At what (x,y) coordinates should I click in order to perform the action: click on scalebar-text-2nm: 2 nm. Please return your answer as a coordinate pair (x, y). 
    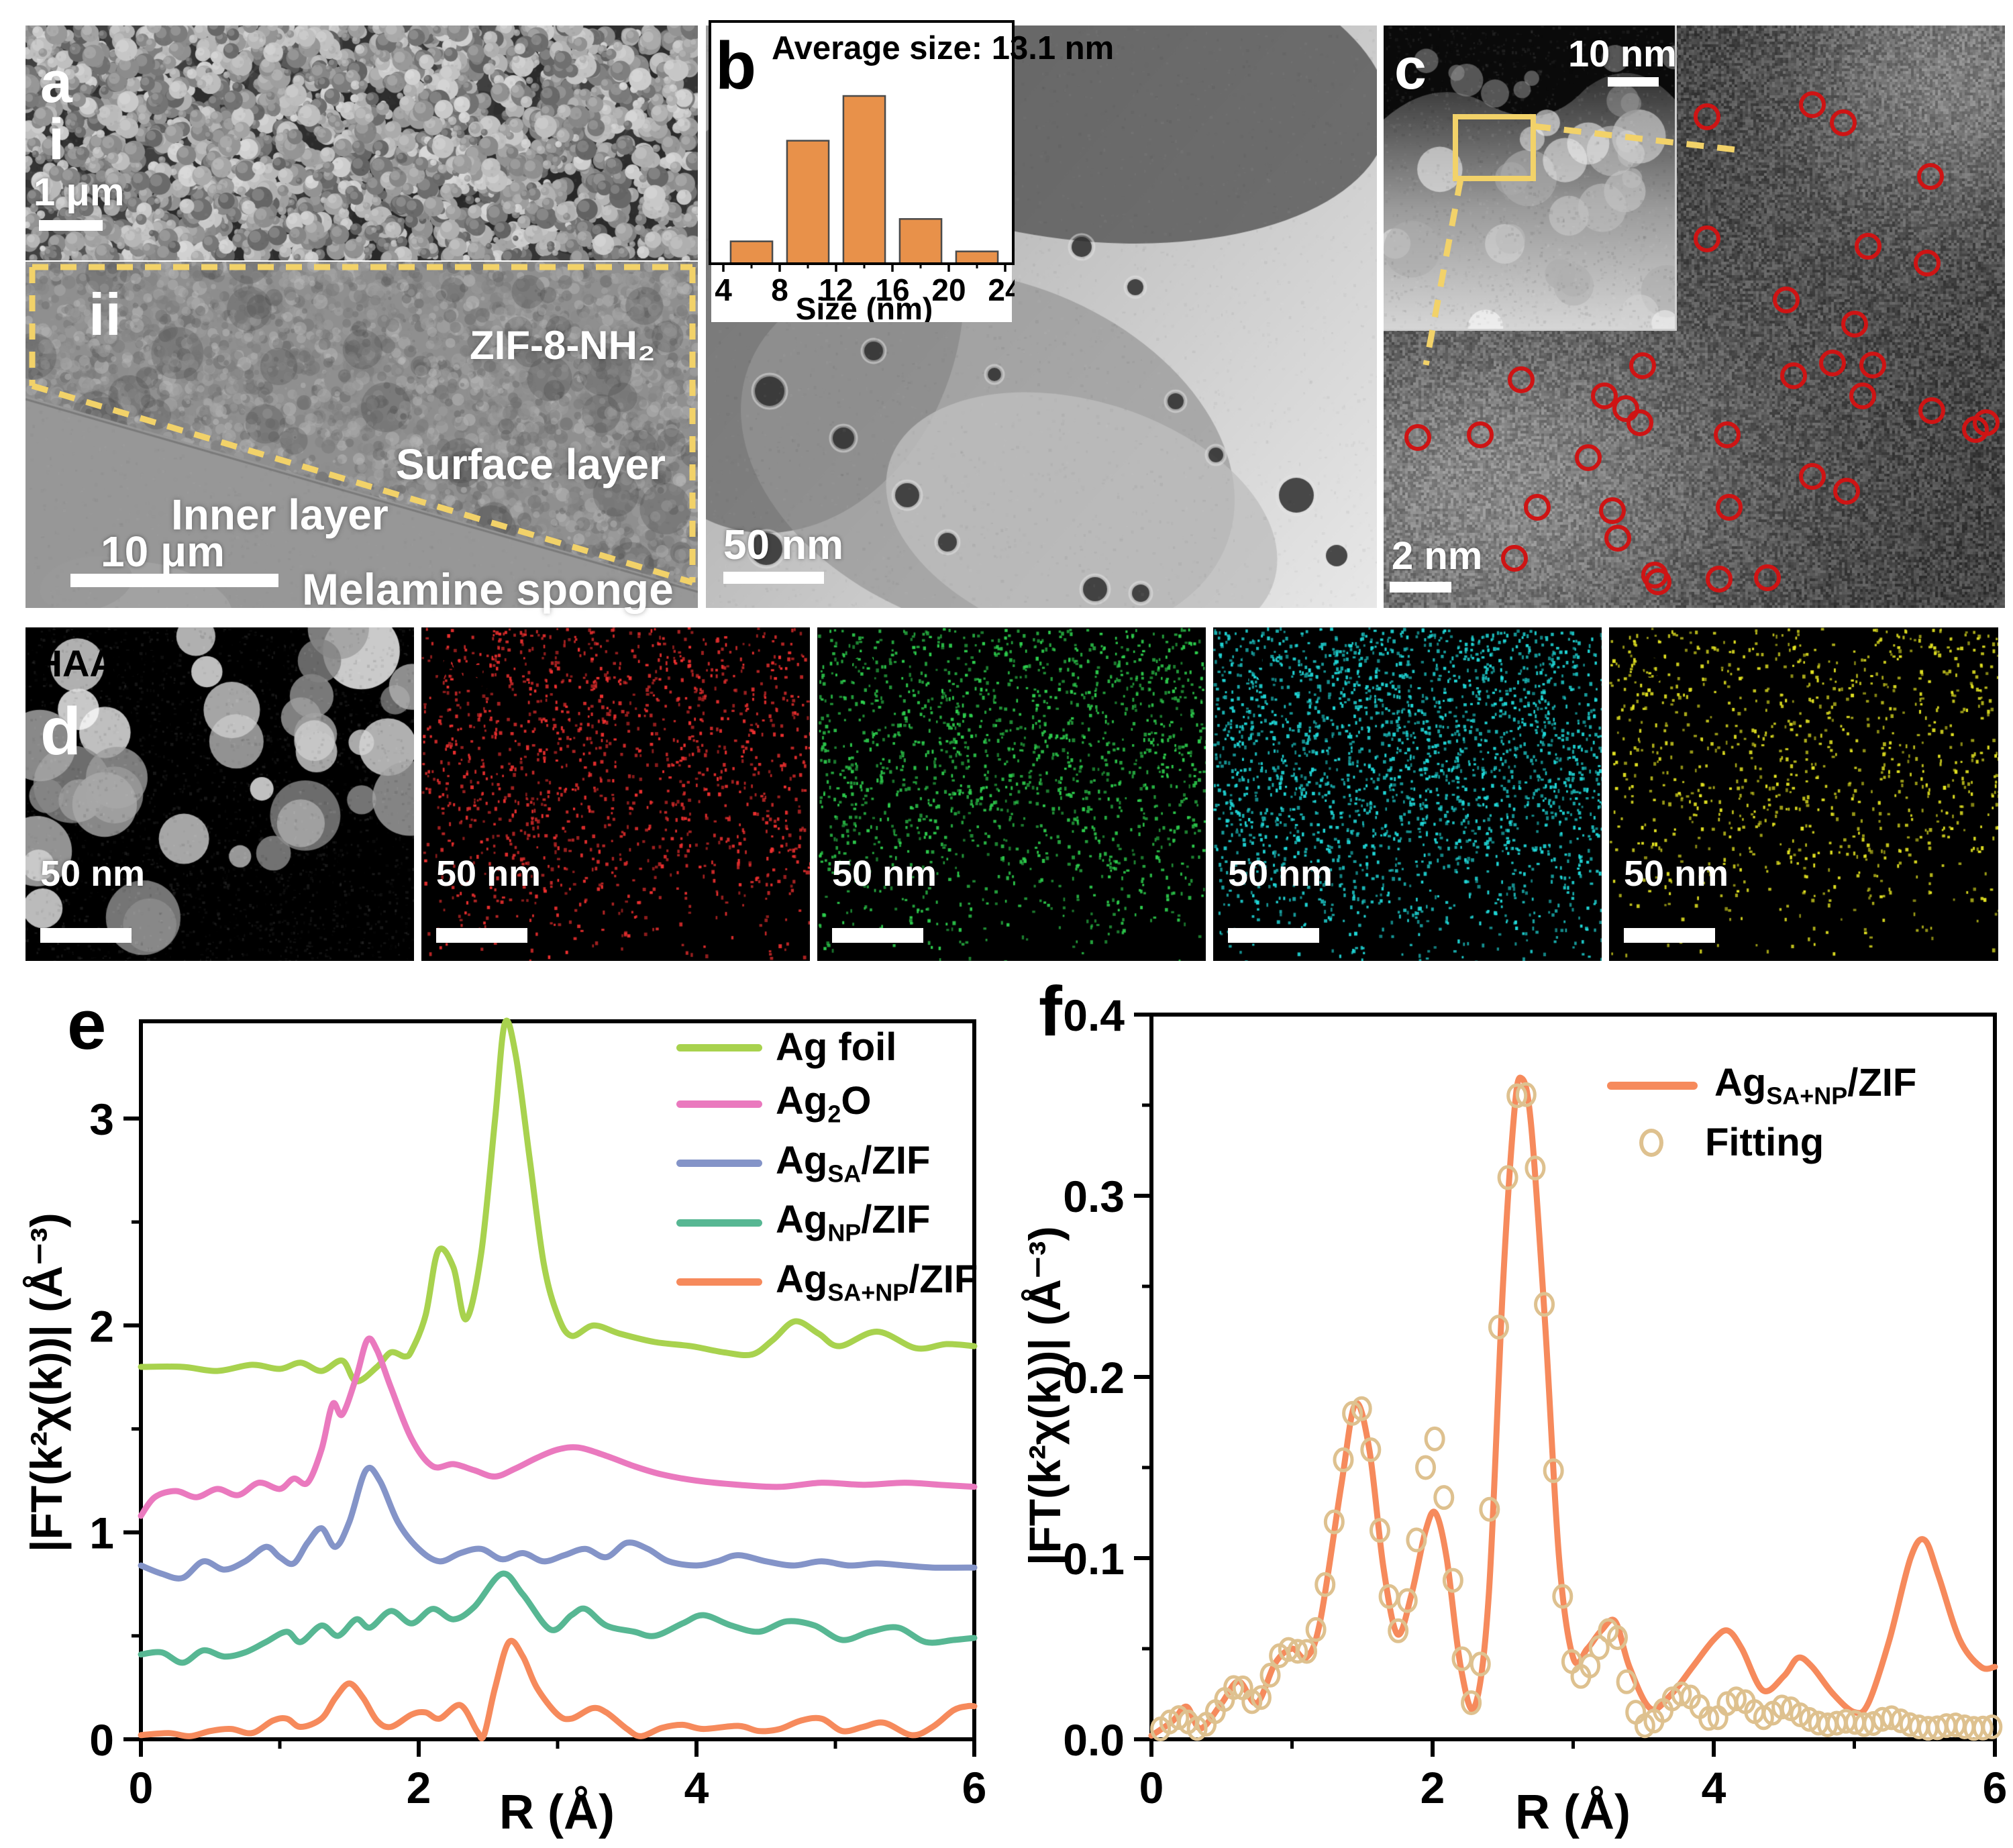
    Looking at the image, I should click on (1437, 556).